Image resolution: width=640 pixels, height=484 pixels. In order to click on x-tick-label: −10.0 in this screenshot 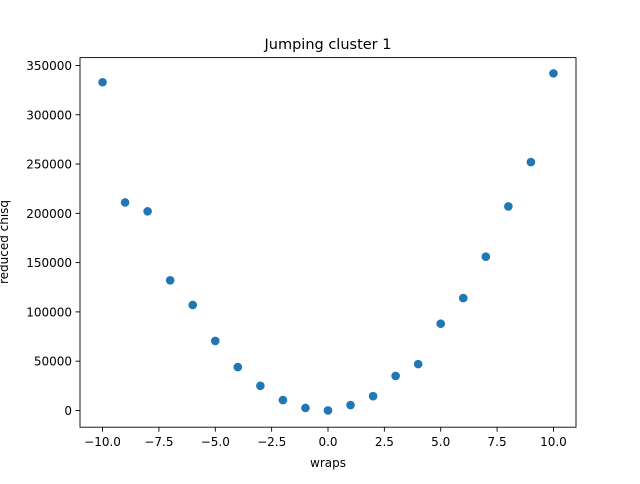, I will do `click(102, 442)`.